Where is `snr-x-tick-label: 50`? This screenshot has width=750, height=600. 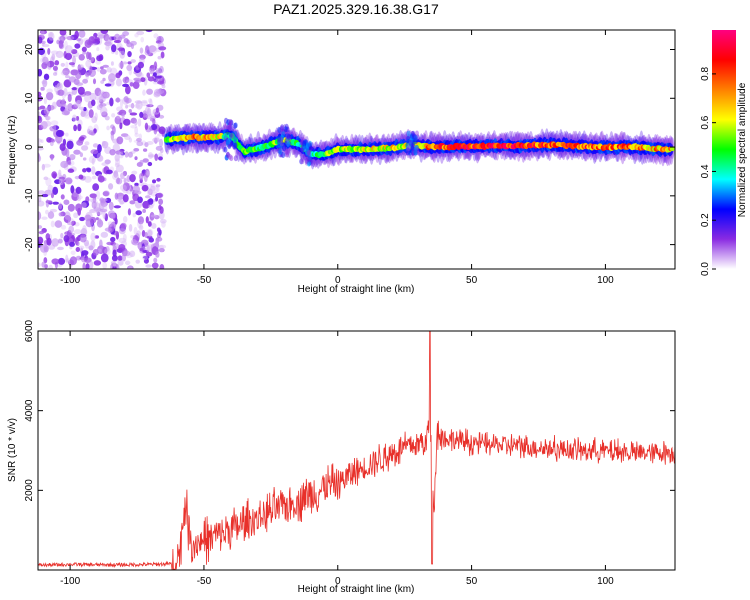
snr-x-tick-label: 50 is located at coordinates (472, 581).